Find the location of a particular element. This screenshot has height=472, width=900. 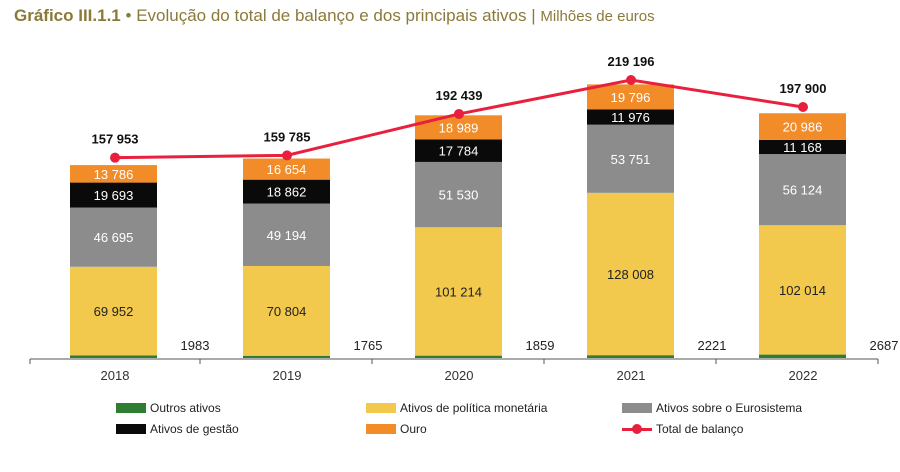

bar-segment-2-2019 is located at coordinates (286, 234).